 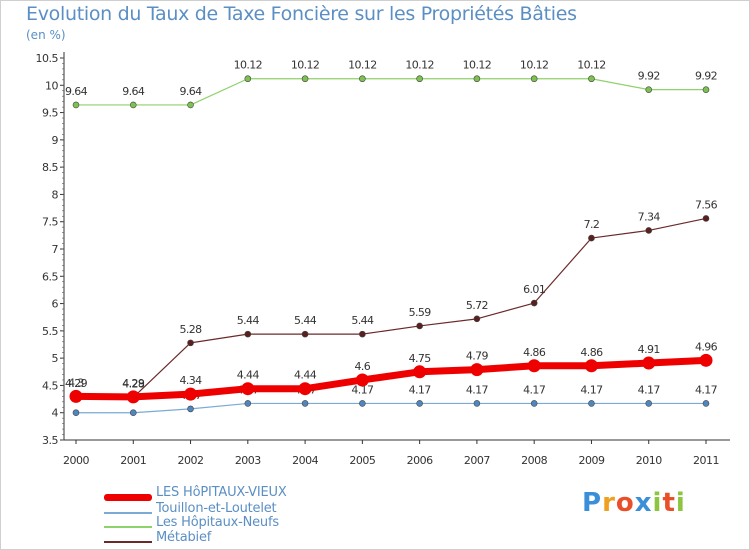 What do you see at coordinates (133, 383) in the screenshot?
I see `data-label: 4.28` at bounding box center [133, 383].